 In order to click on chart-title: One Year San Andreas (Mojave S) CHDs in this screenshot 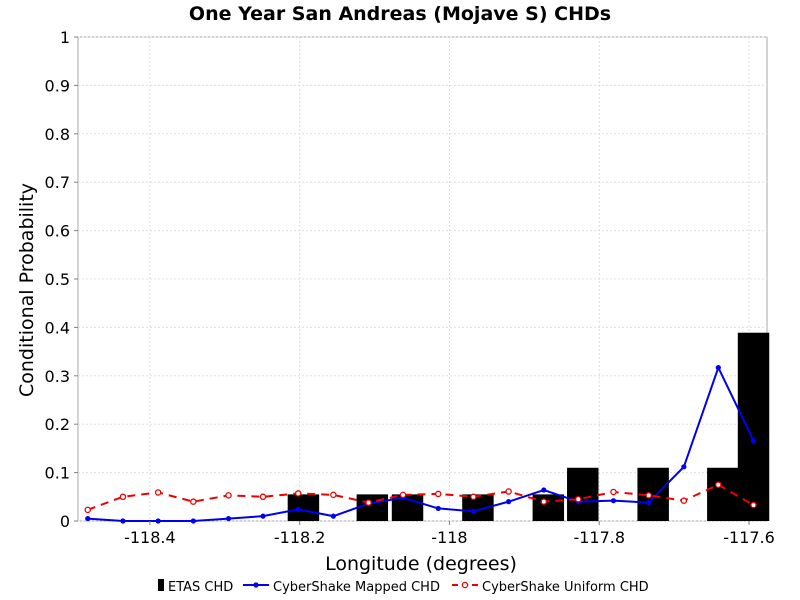, I will do `click(400, 14)`.